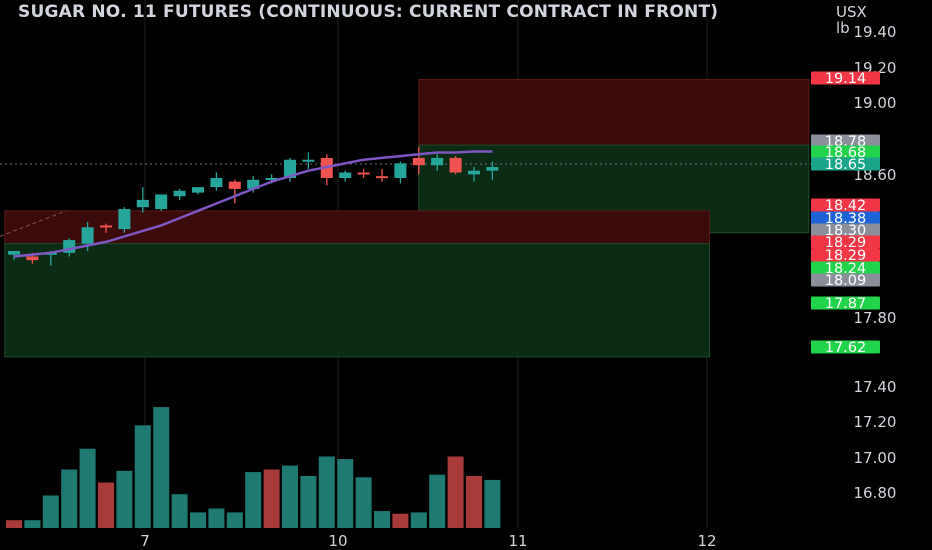 This screenshot has height=550, width=932. What do you see at coordinates (875, 422) in the screenshot?
I see `price-tick-label: 17.20` at bounding box center [875, 422].